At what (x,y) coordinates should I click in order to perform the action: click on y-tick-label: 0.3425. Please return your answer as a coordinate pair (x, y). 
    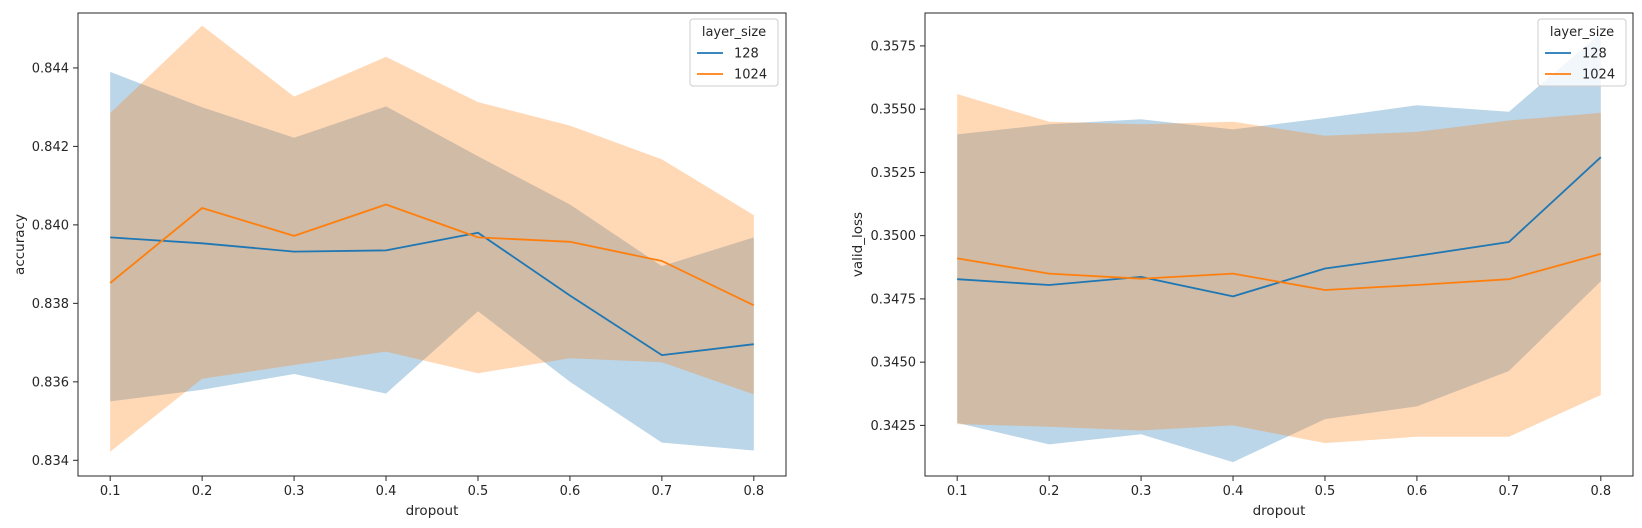
    Looking at the image, I should click on (894, 426).